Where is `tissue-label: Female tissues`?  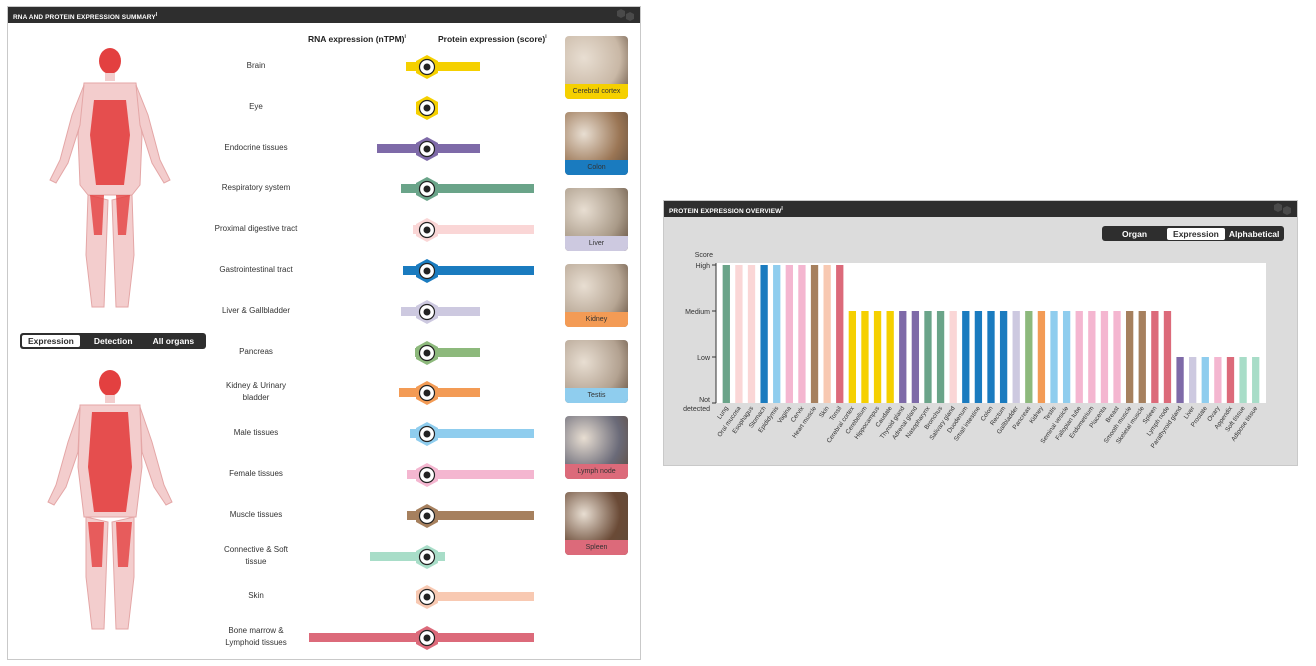
tissue-label: Female tissues is located at coordinates (256, 473).